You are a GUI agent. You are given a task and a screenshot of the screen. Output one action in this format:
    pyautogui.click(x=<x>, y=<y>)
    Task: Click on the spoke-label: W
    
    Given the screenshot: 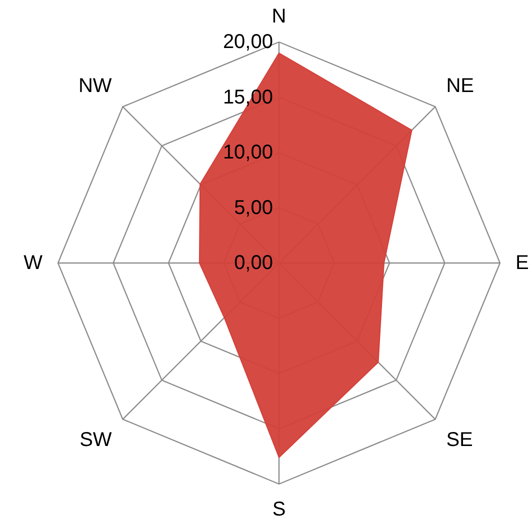 What is the action you would take?
    pyautogui.click(x=33, y=263)
    